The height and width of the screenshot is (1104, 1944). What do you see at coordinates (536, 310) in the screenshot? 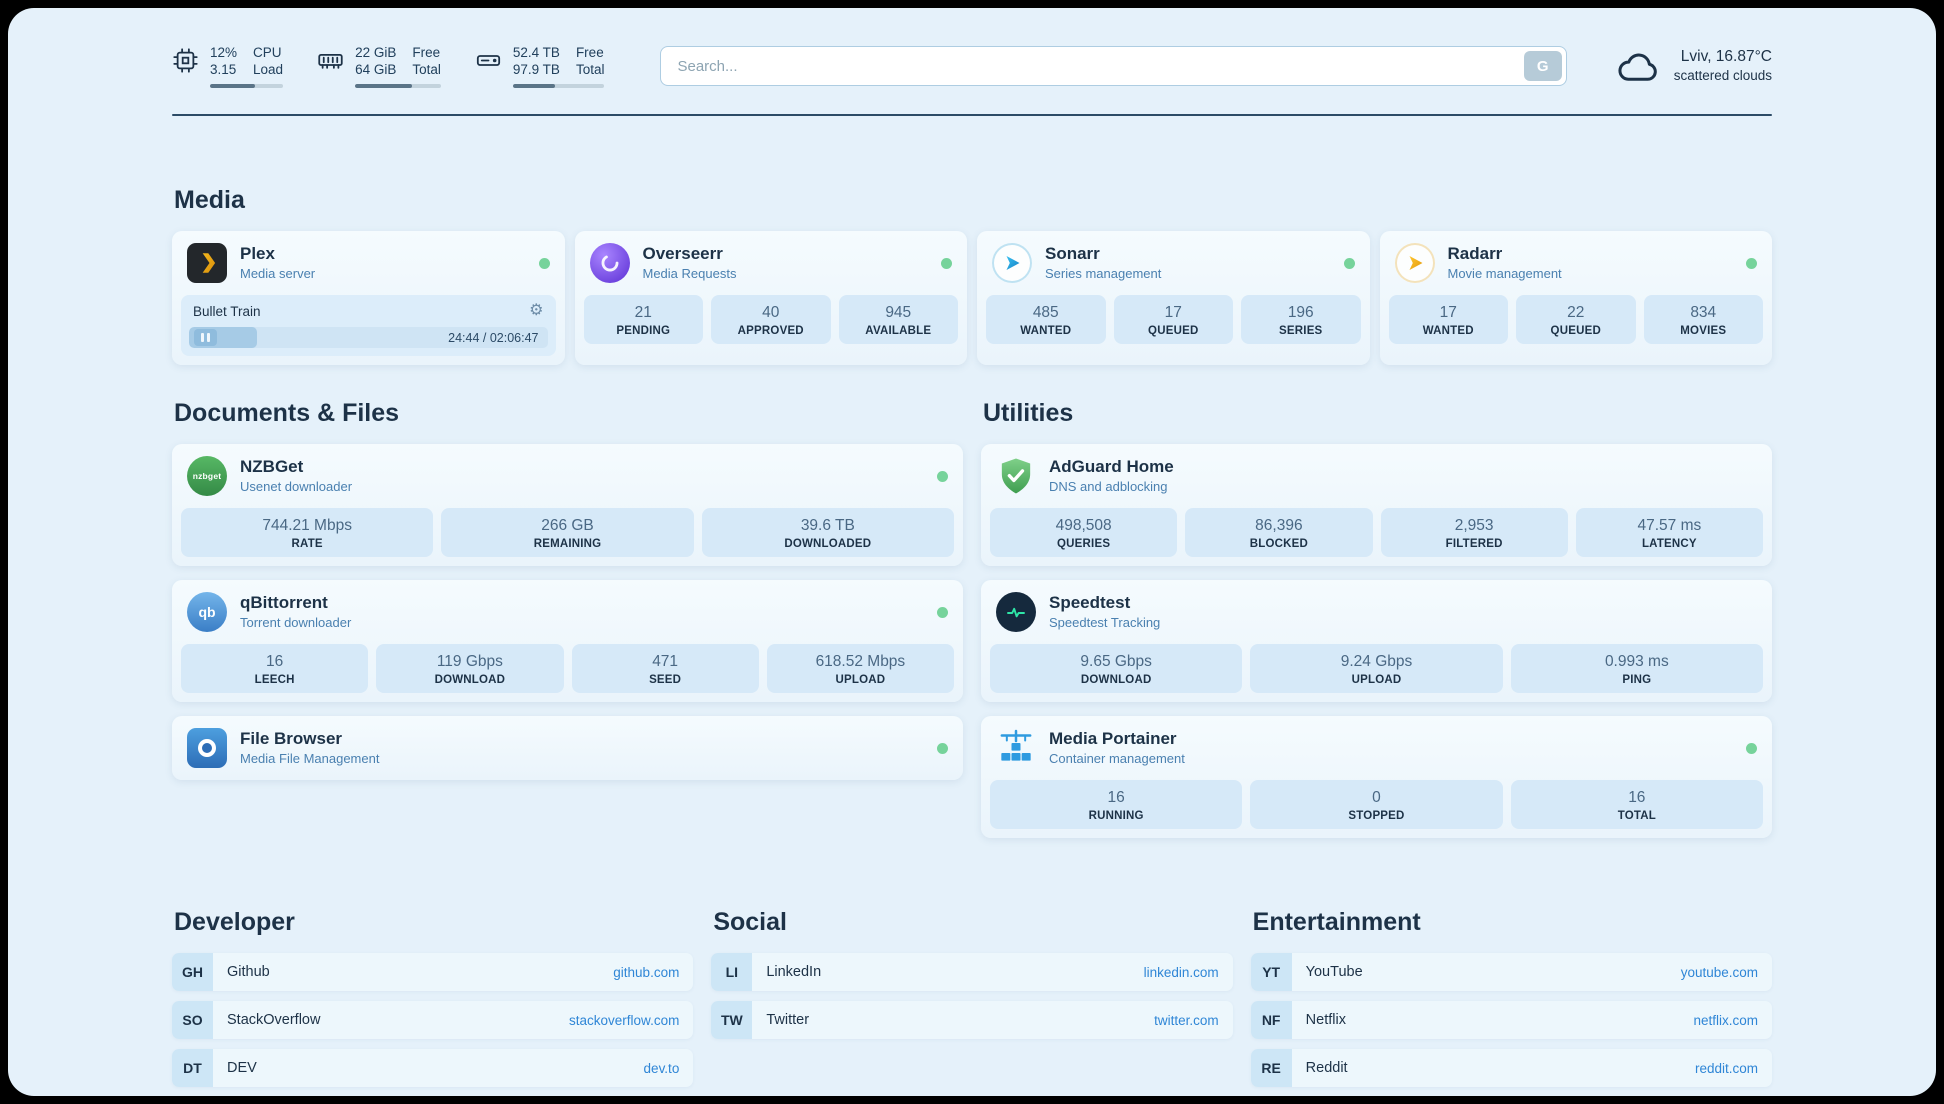
I see `gear-icon: ⚙` at bounding box center [536, 310].